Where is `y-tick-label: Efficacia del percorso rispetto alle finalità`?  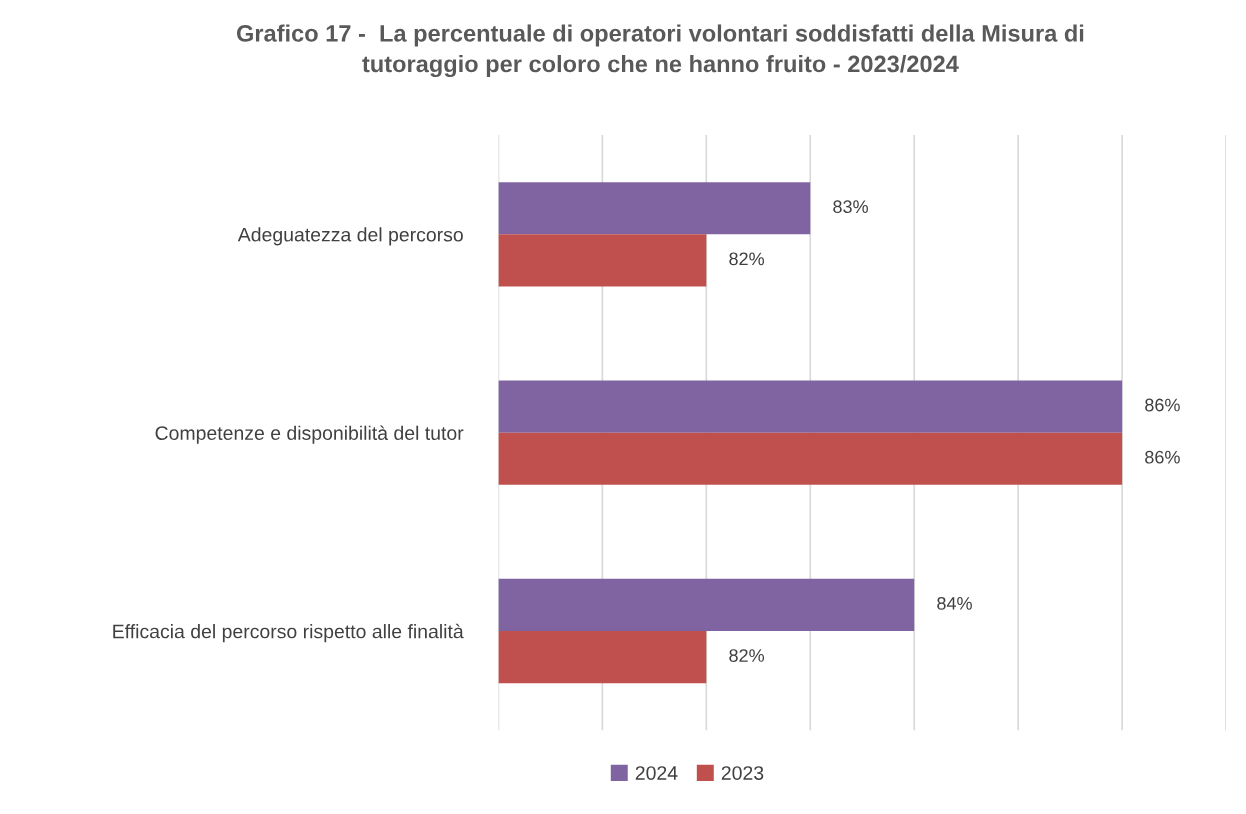
y-tick-label: Efficacia del percorso rispetto alle finalità is located at coordinates (288, 633).